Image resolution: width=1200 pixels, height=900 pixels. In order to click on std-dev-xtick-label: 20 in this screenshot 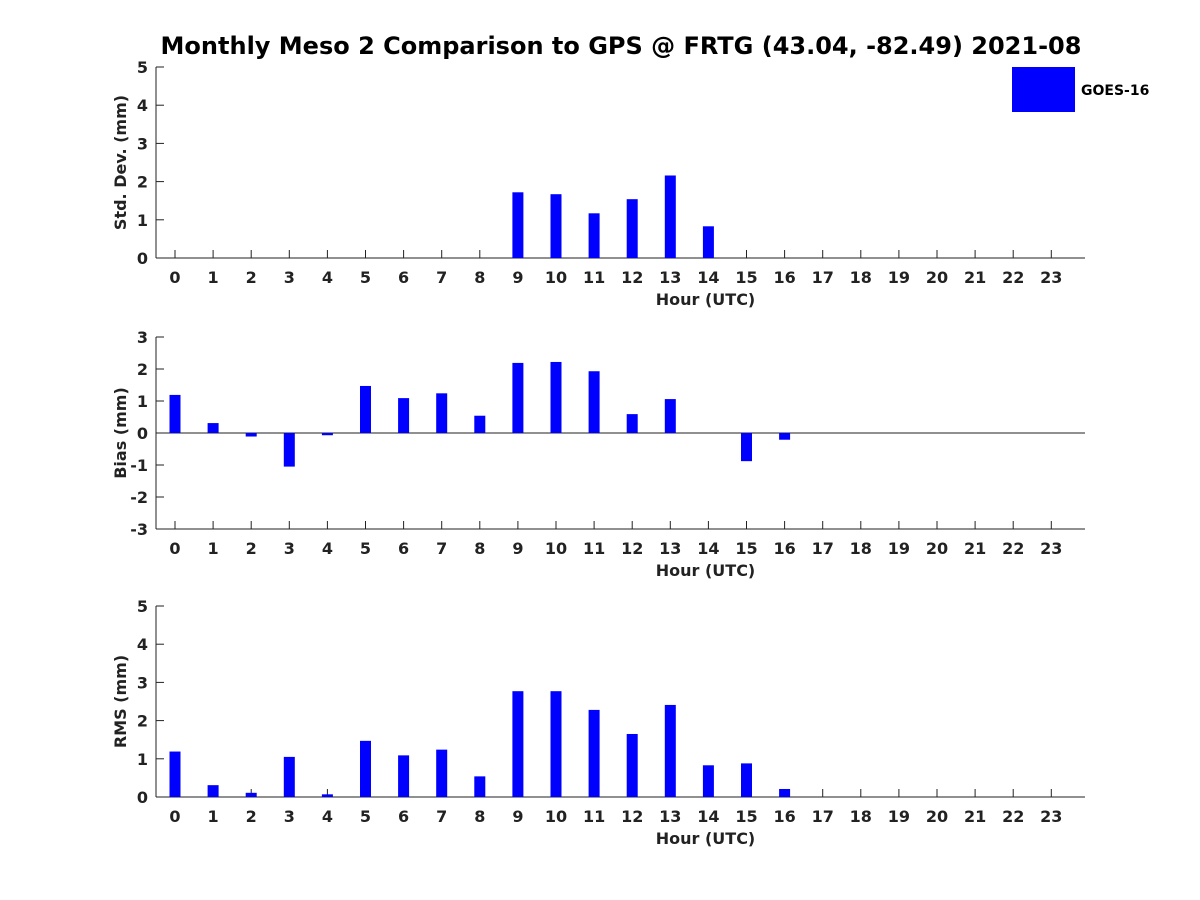, I will do `click(937, 277)`.